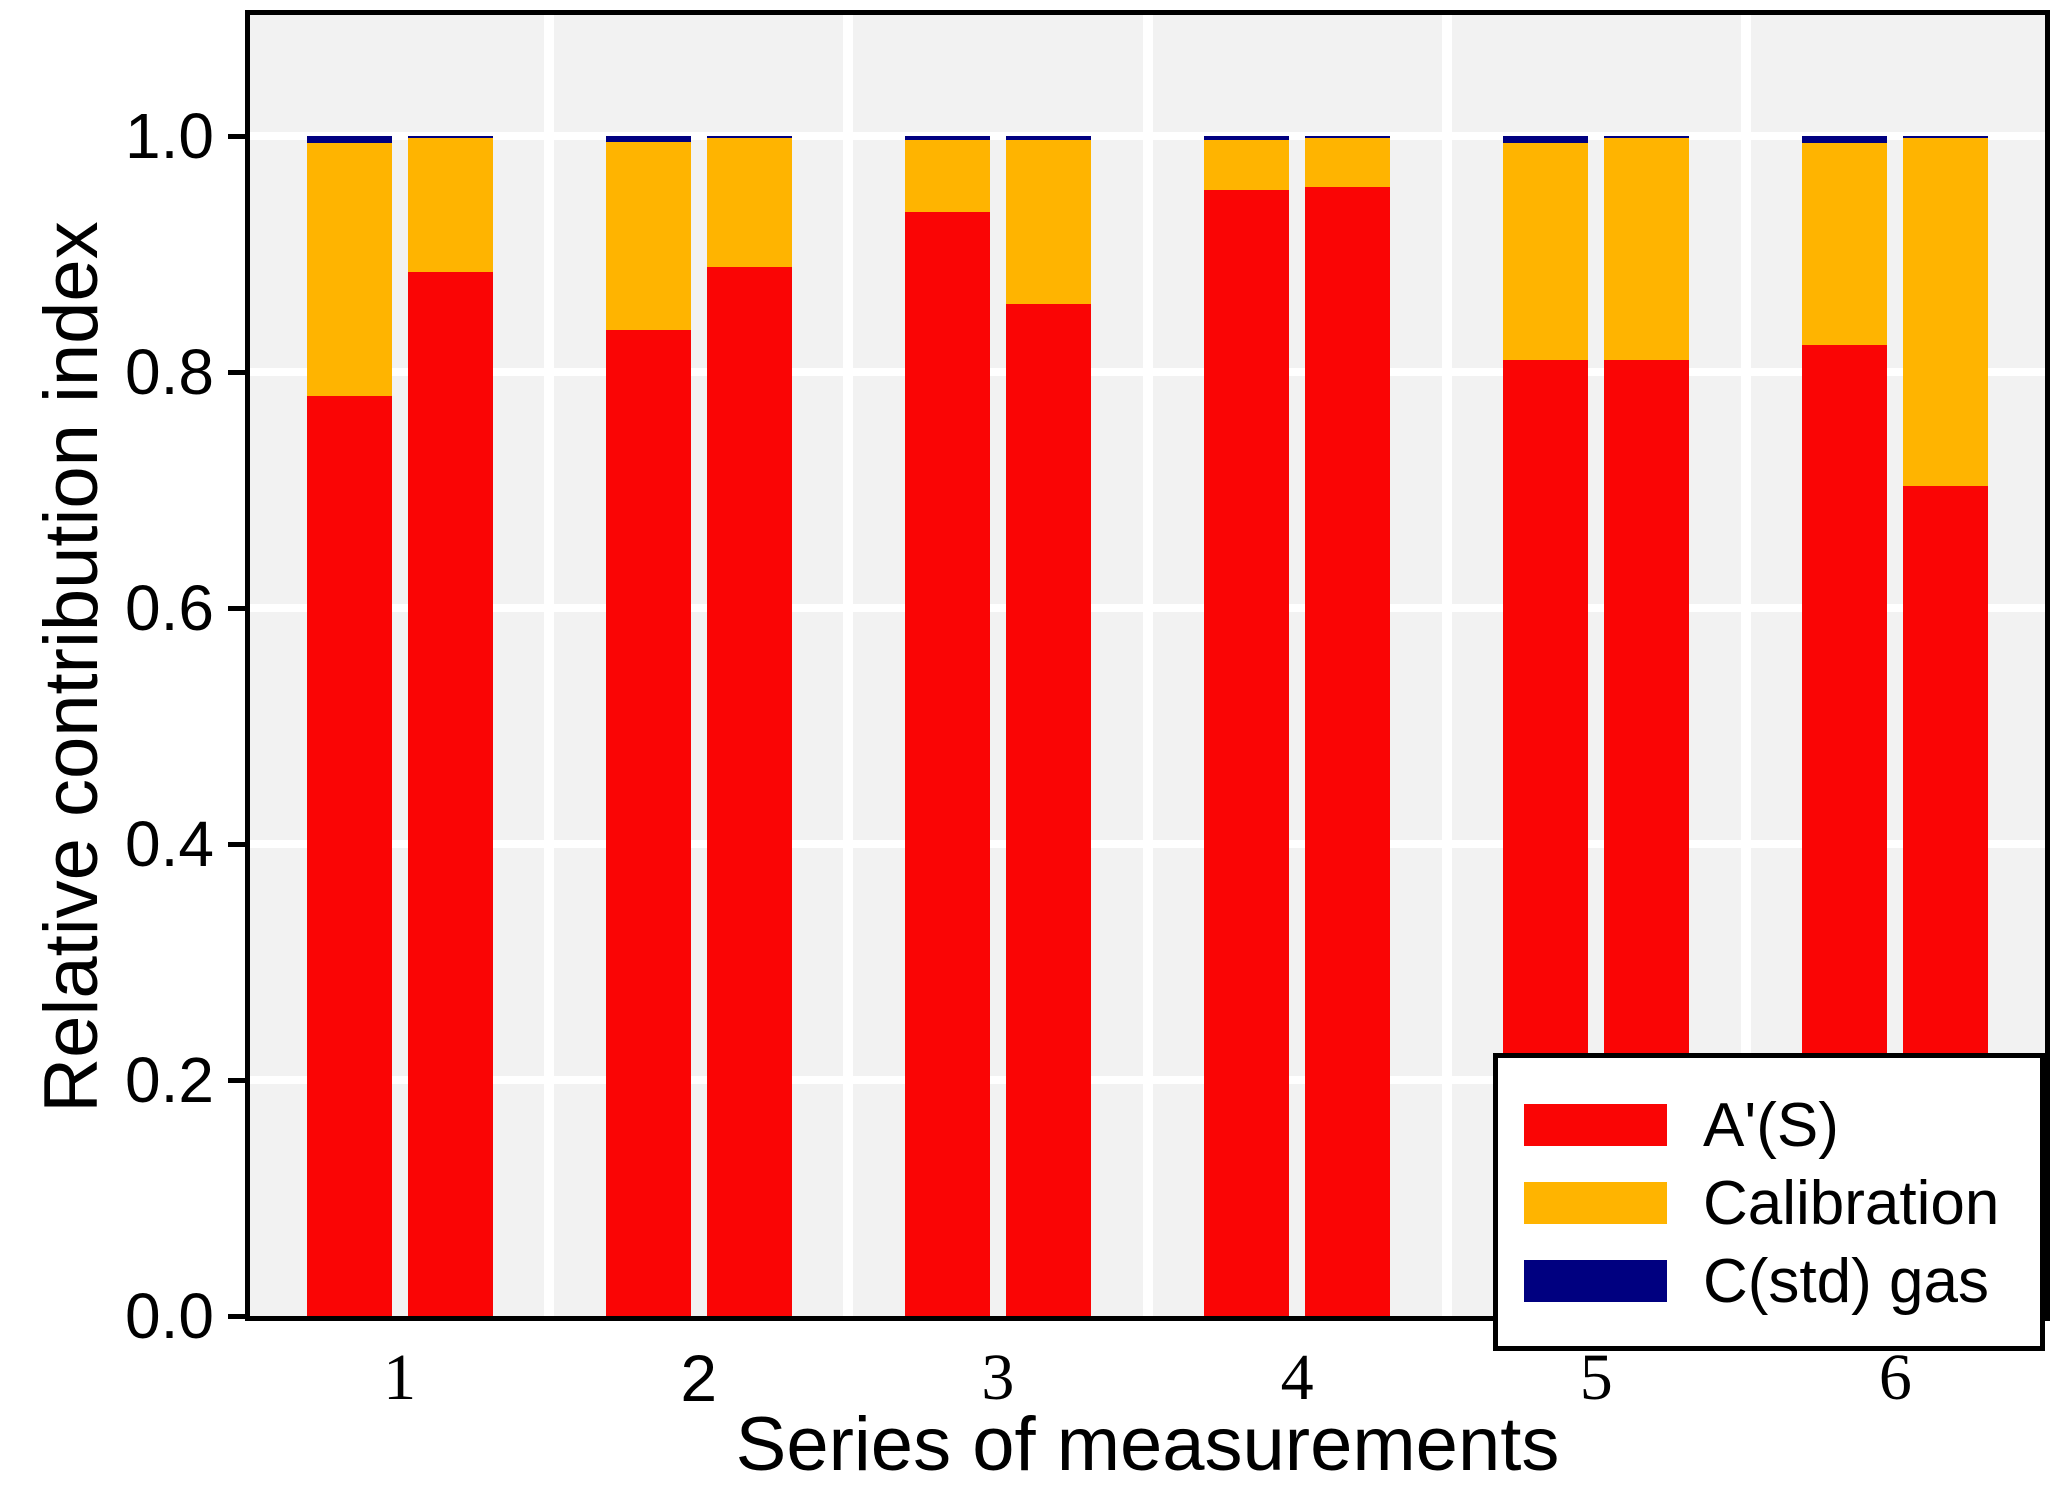 The height and width of the screenshot is (1490, 2067). I want to click on x-axis-title: Series of measurements, so click(1147, 1444).